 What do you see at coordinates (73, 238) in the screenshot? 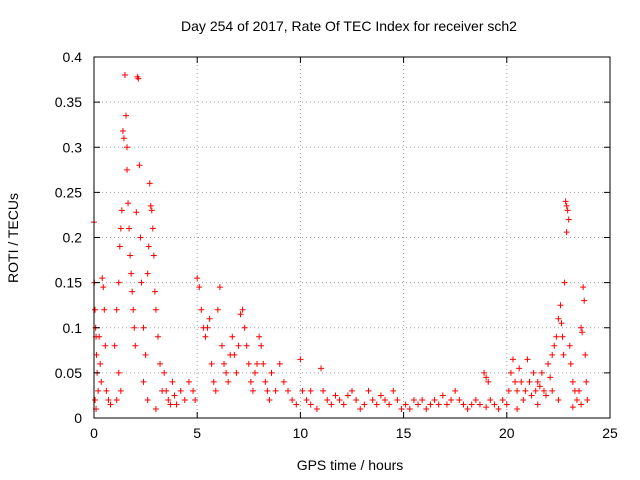
I see `y-tick-label: 0.2` at bounding box center [73, 238].